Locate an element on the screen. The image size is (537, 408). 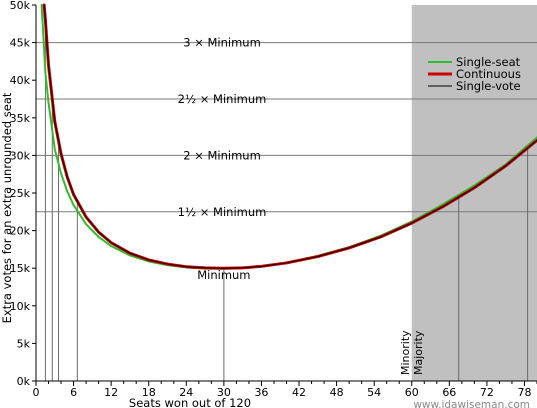
y-tick-label: 50k is located at coordinates (20, 6).